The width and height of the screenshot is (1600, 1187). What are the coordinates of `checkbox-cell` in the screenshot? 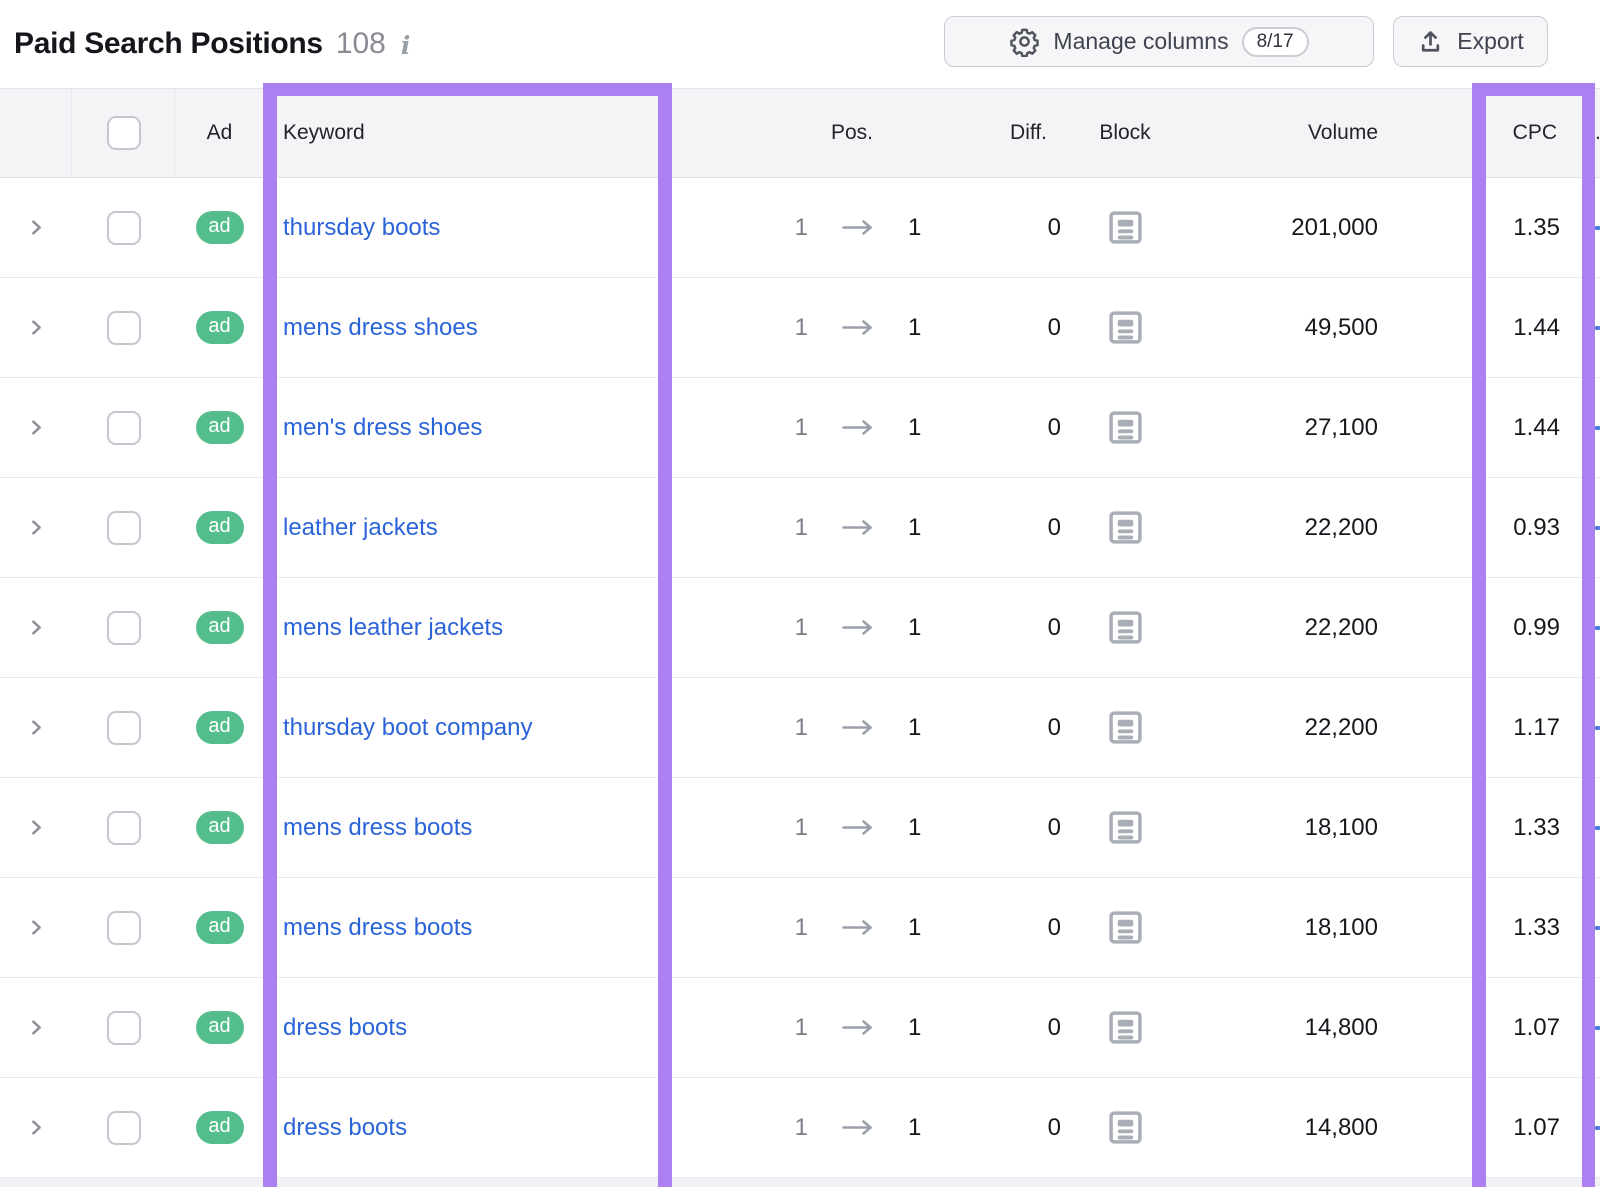 It's located at (124, 427).